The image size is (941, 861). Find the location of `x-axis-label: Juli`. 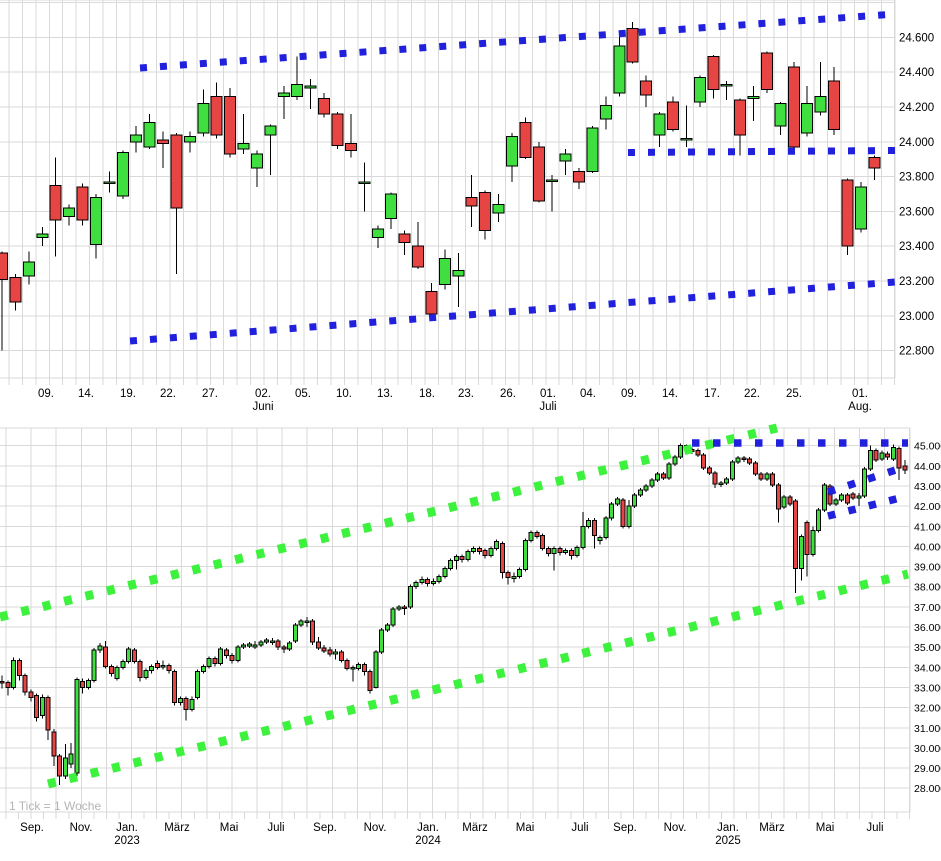

x-axis-label: Juli is located at coordinates (275, 828).